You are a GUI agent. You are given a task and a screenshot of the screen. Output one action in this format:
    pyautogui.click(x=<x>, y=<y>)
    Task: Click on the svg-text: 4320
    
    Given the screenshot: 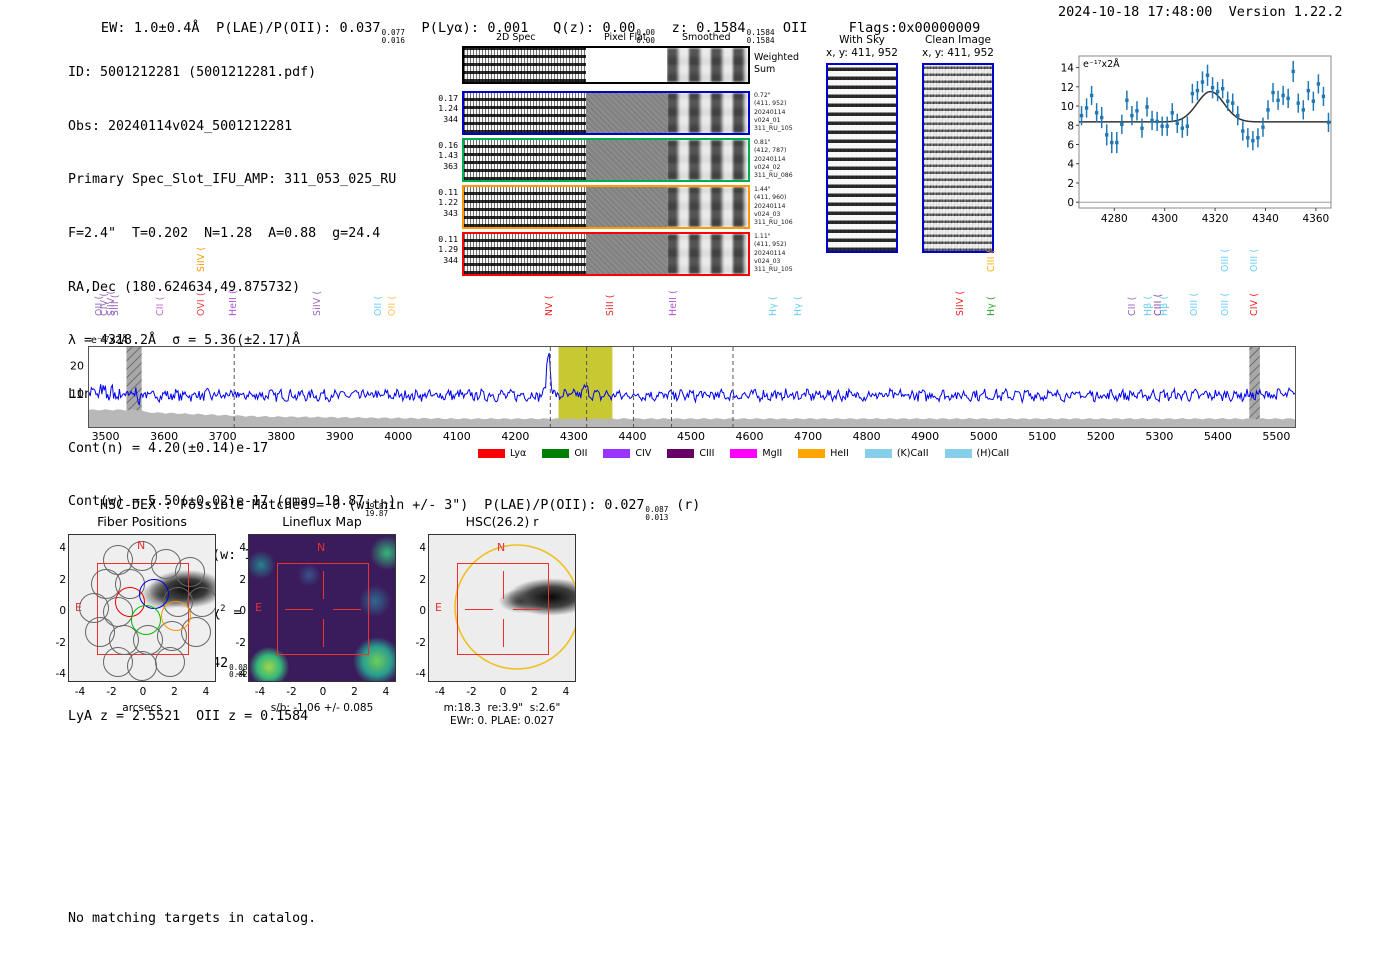 What is the action you would take?
    pyautogui.click(x=1215, y=219)
    